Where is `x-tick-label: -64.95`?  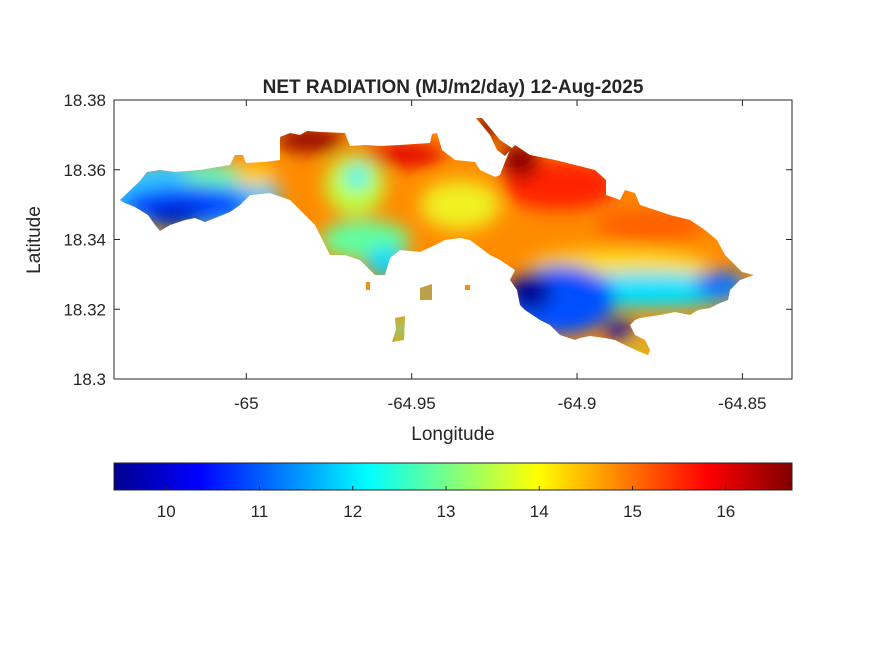 x-tick-label: -64.95 is located at coordinates (412, 403).